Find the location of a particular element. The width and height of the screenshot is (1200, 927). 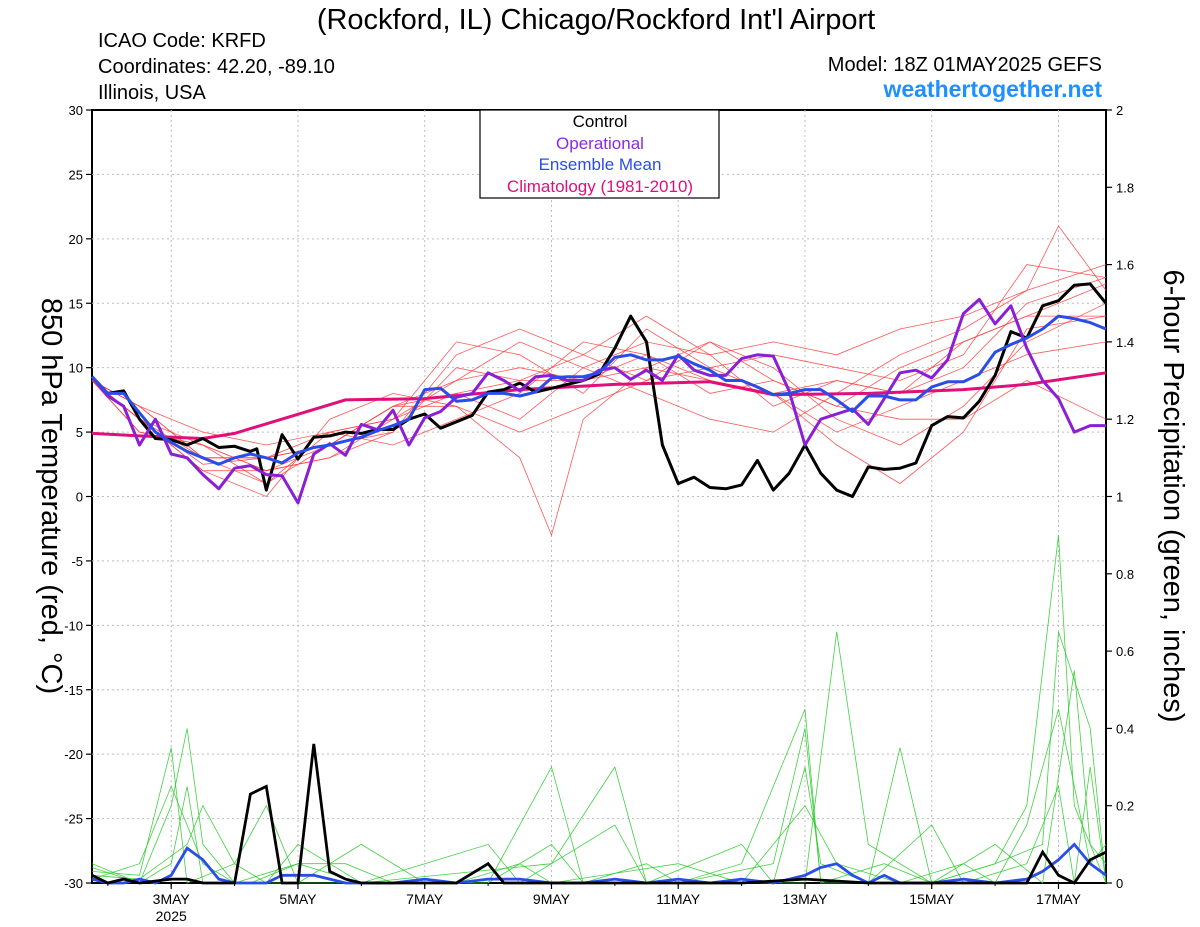

control-precipitation-line is located at coordinates (599, 814).